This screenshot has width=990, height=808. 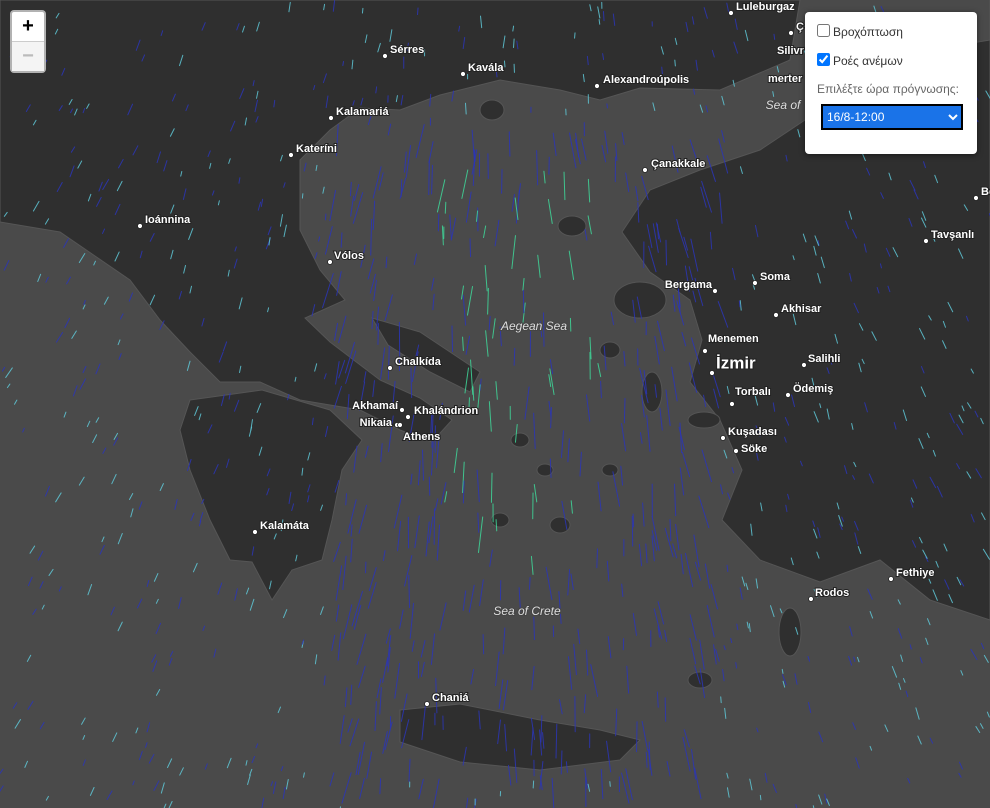 I want to click on layer-option: Ροές ανέμων, so click(x=894, y=60).